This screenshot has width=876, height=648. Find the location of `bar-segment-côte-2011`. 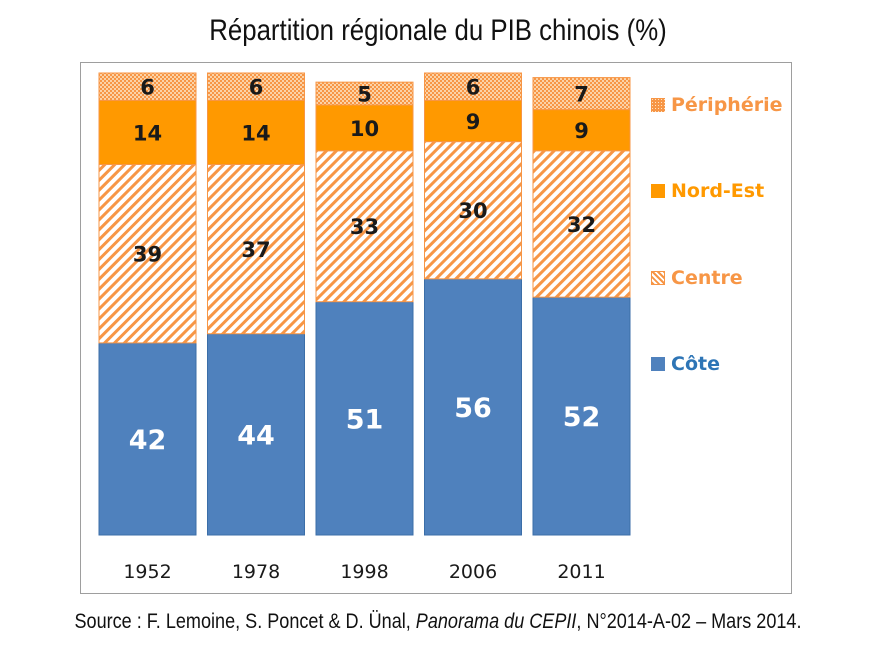

bar-segment-côte-2011 is located at coordinates (581, 416).